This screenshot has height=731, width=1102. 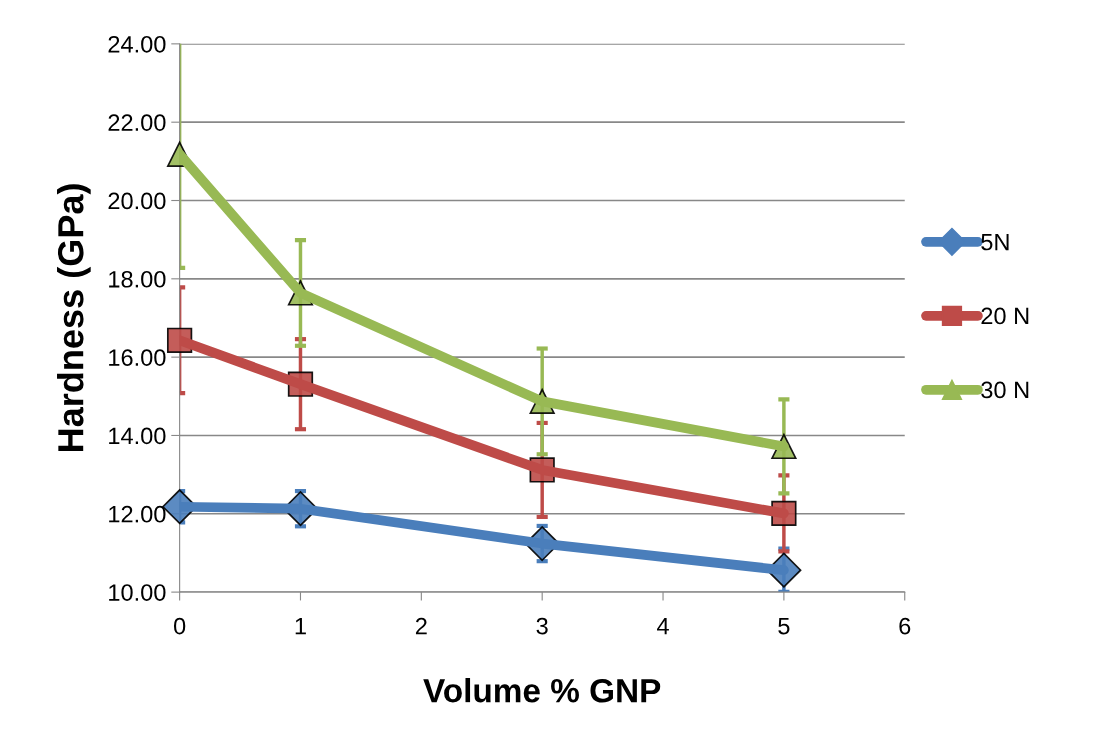 What do you see at coordinates (137, 122) in the screenshot?
I see `y-tick-label: 22.00` at bounding box center [137, 122].